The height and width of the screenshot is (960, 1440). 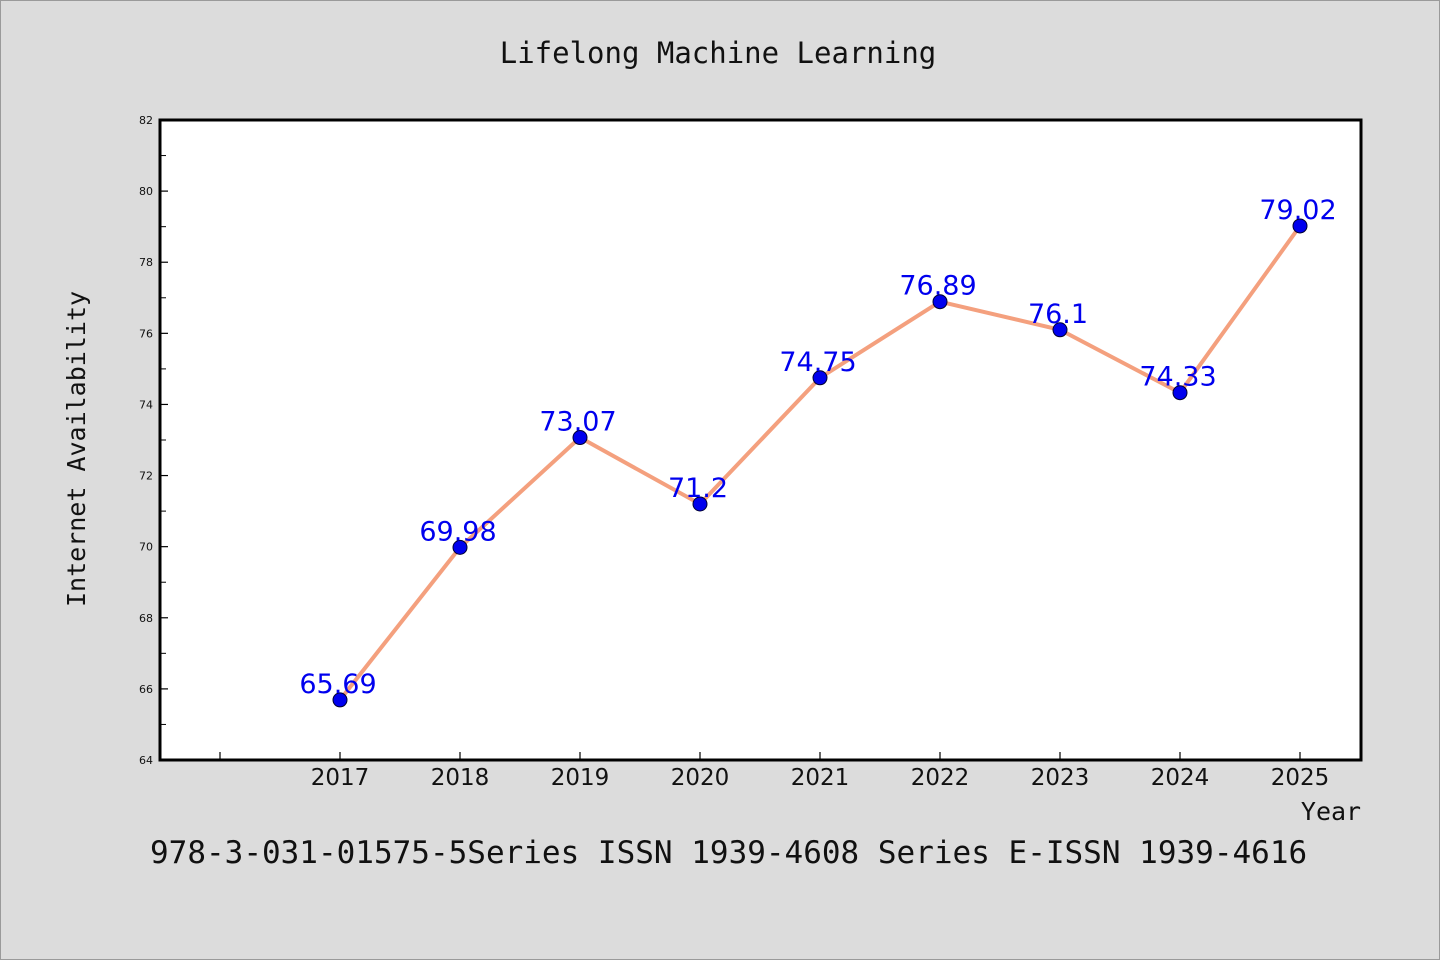 What do you see at coordinates (457, 531) in the screenshot?
I see `data-label: 69.98` at bounding box center [457, 531].